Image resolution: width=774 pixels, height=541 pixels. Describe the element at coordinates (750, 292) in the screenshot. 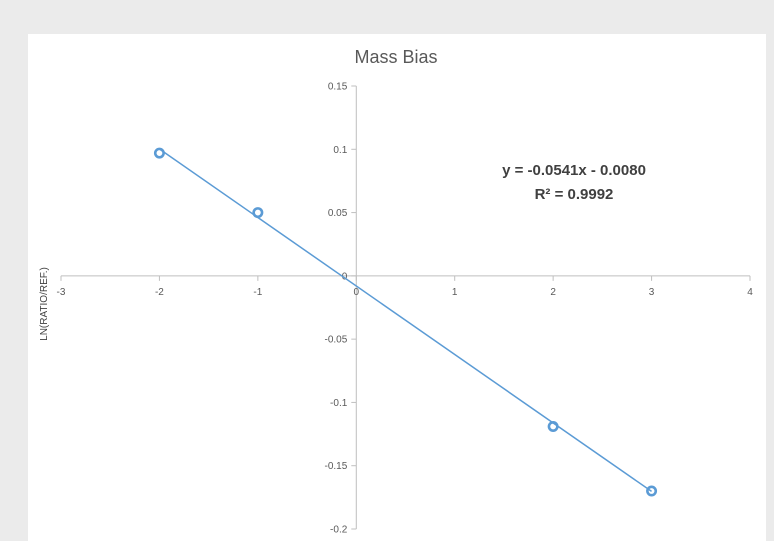

I see `x-tick-label: 4` at that location.